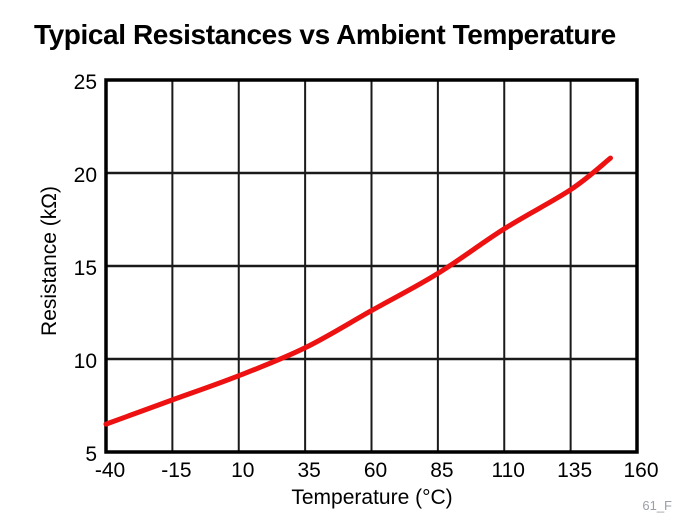 The image size is (700, 532). I want to click on x-tick-label: 60, so click(375, 470).